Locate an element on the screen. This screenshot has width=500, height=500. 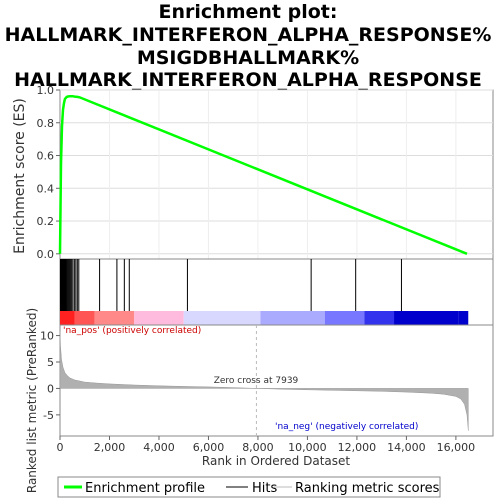
metric-ytick-label: 0 is located at coordinates (50, 388).